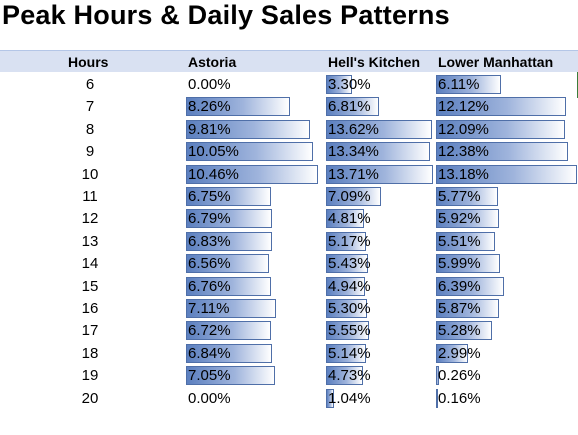  I want to click on percent-value: 12.09%, so click(463, 129).